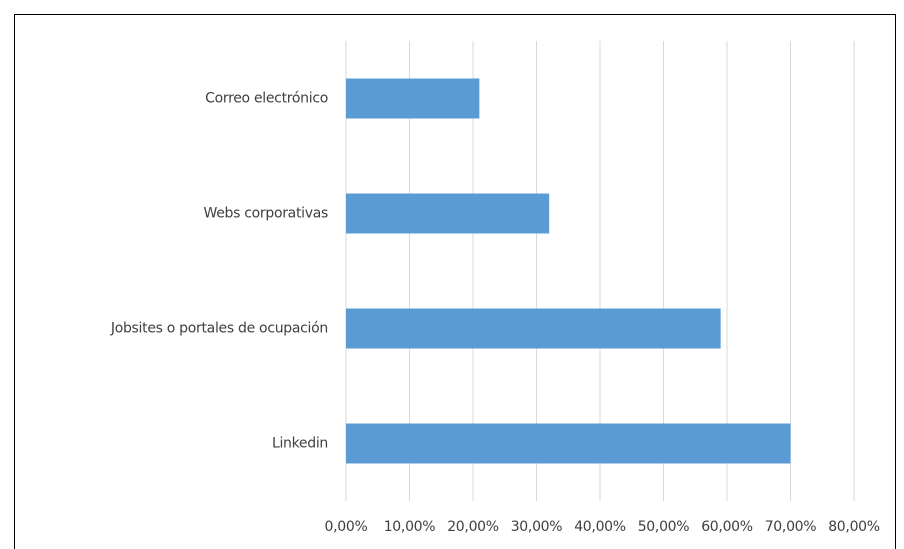  I want to click on y-tick-label: Jobsites o portales de ocupación, so click(219, 329).